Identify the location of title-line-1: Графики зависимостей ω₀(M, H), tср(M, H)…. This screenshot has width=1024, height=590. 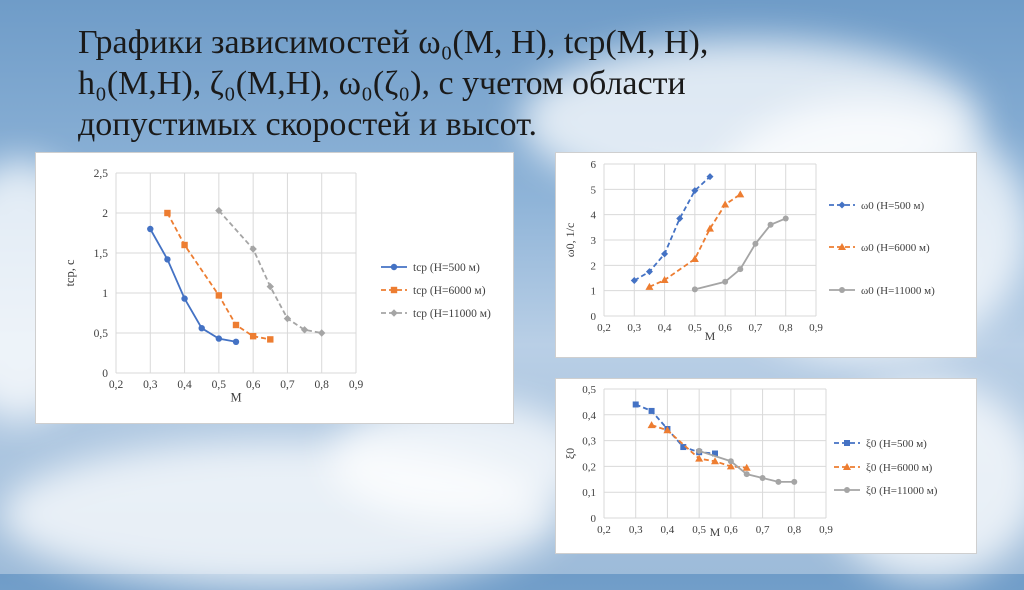
(393, 42).